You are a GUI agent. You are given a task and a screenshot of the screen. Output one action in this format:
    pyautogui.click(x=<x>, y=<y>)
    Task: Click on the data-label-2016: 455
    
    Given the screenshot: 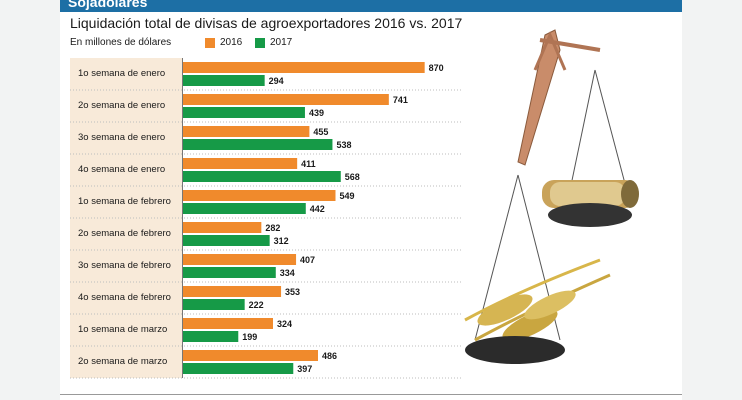 What is the action you would take?
    pyautogui.click(x=320, y=132)
    